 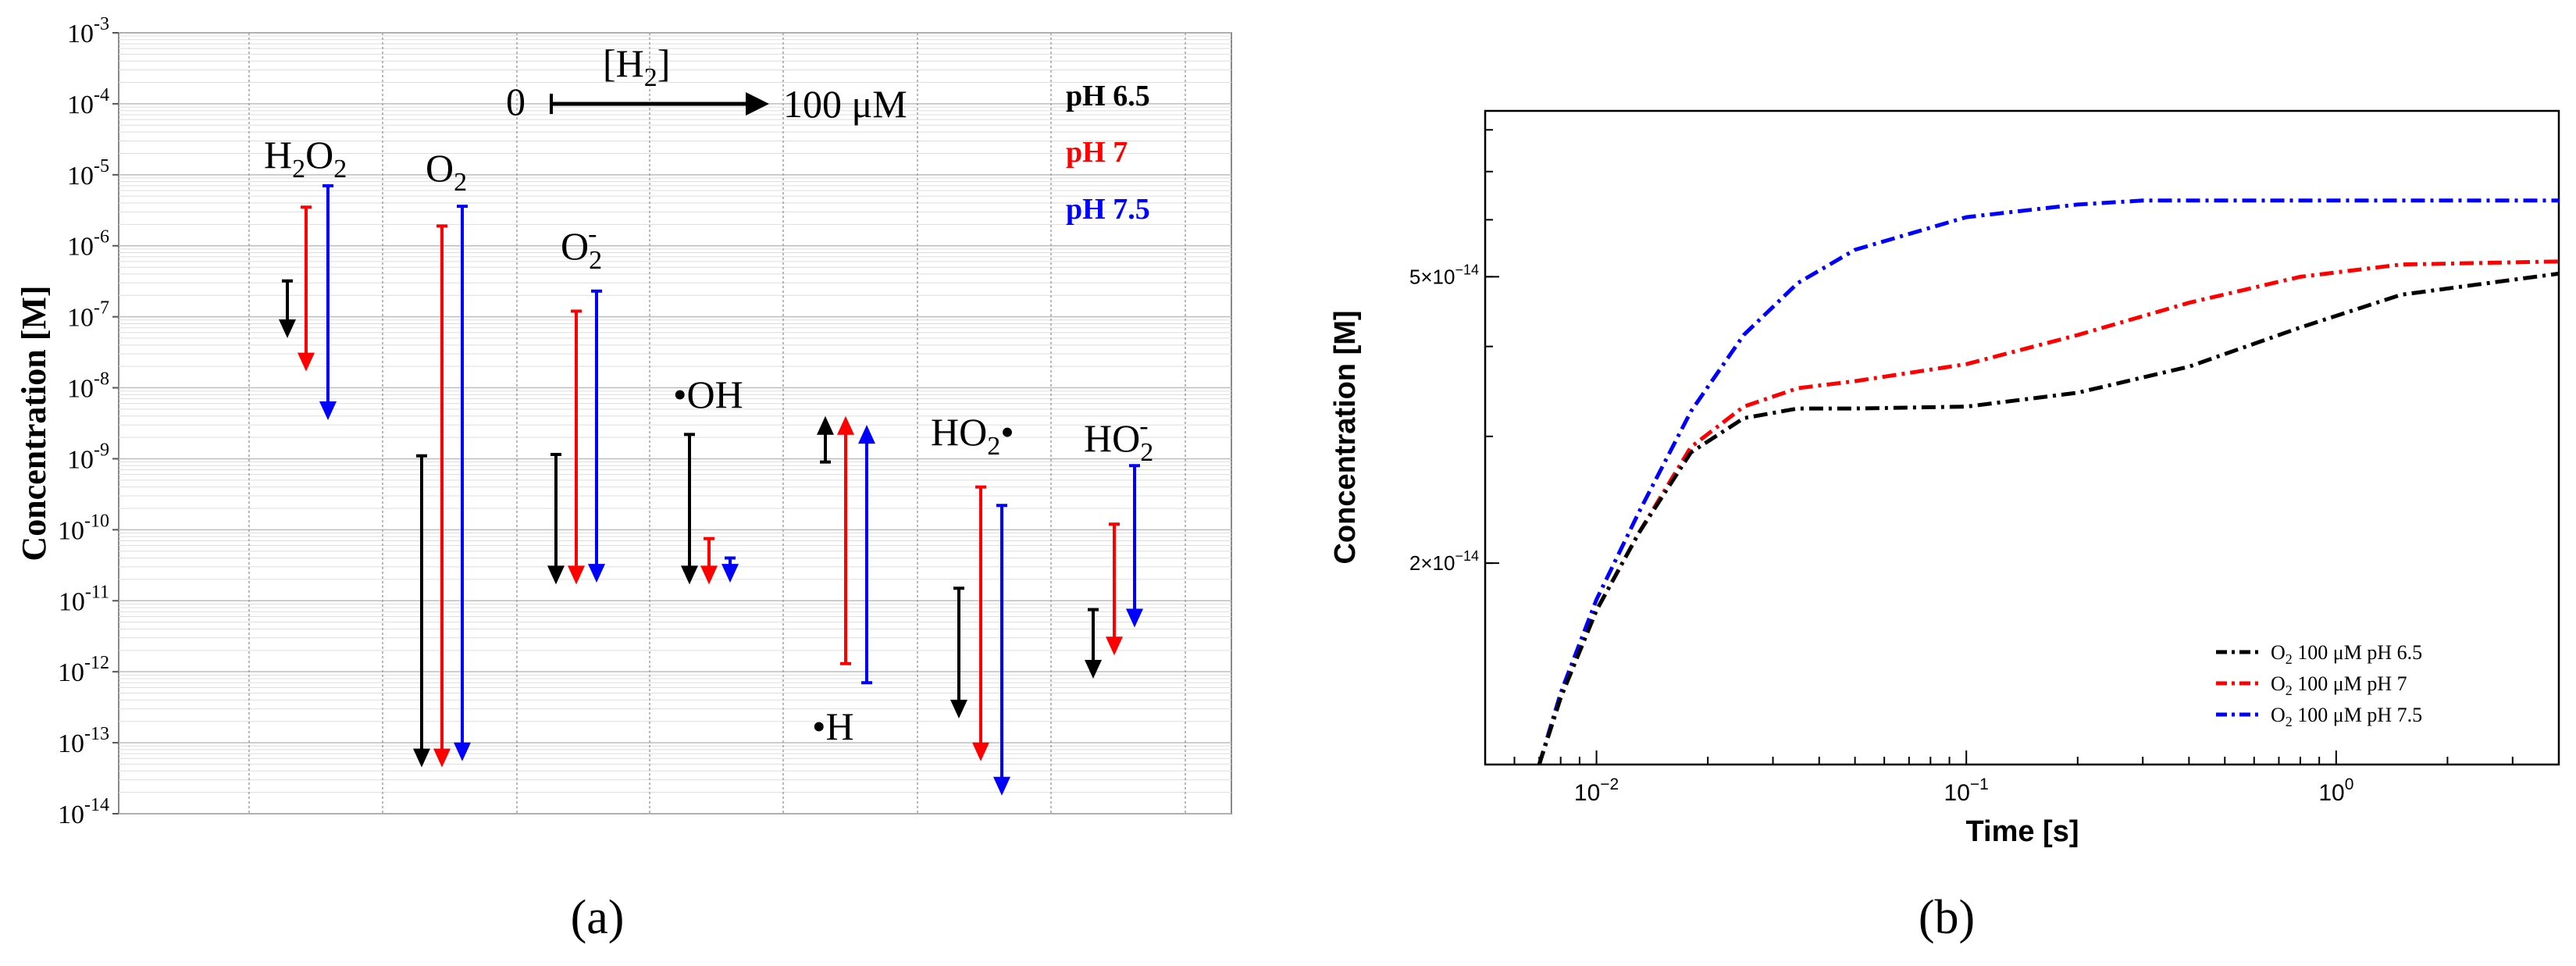 What do you see at coordinates (1345, 437) in the screenshot?
I see `panel-b-y-axis-label: Concentration [M]` at bounding box center [1345, 437].